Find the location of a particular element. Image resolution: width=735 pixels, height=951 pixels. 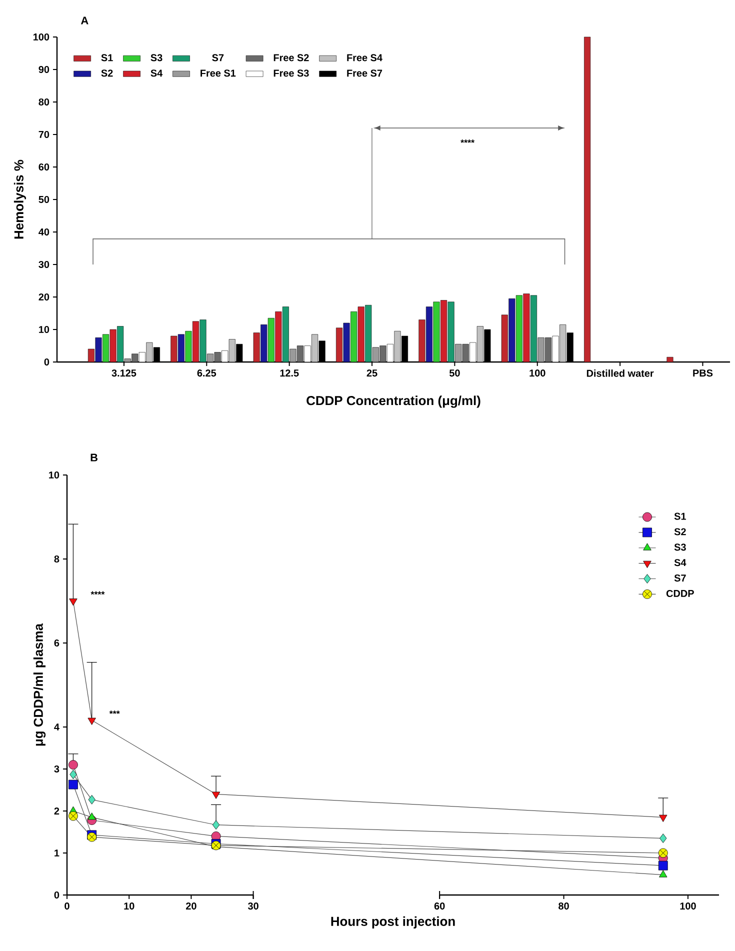

y-tick-label: 6 is located at coordinates (57, 643).